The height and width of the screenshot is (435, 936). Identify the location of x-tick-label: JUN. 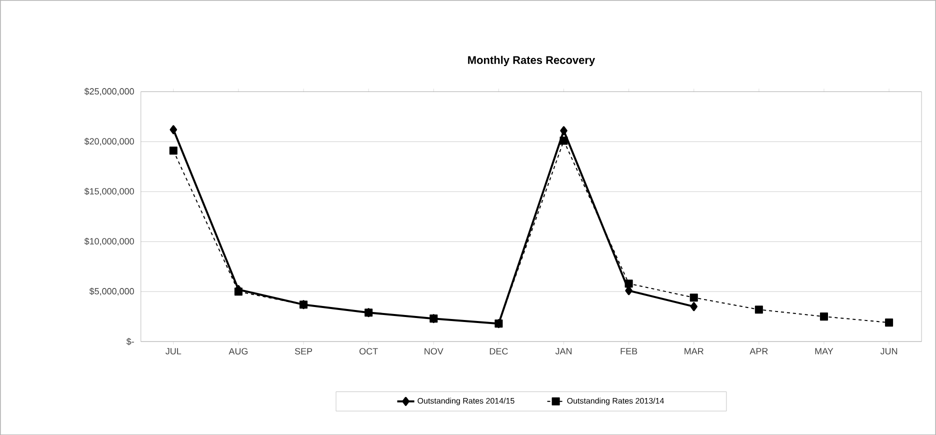
(889, 351).